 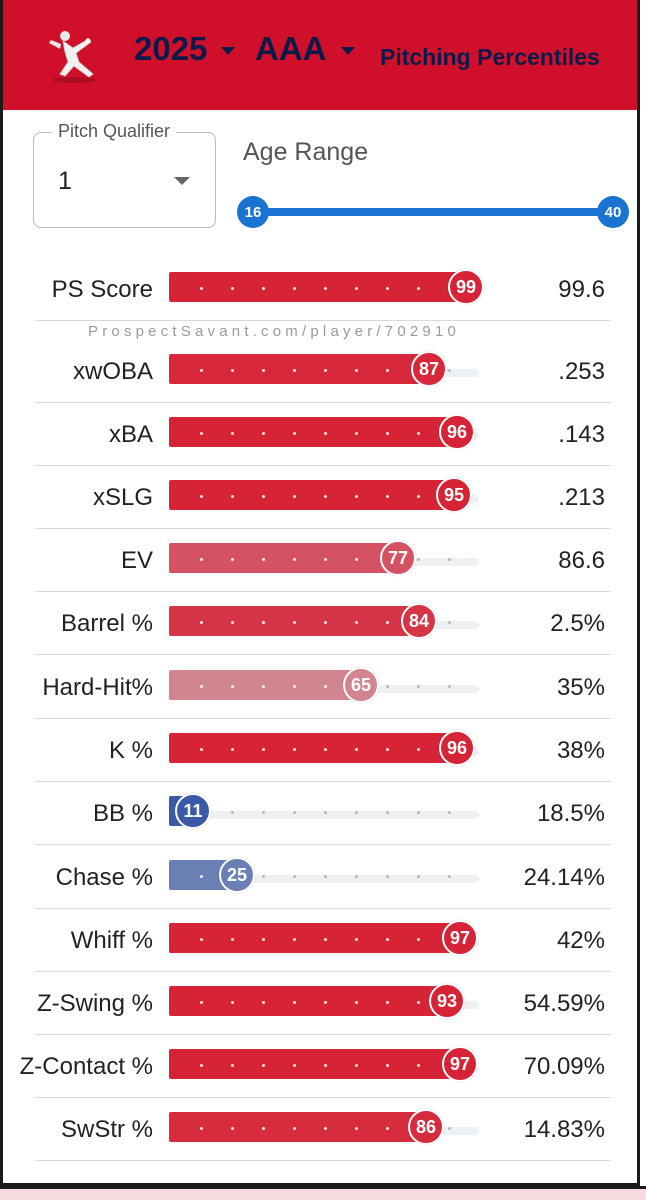 I want to click on stat-value: 2.5%, so click(x=577, y=623).